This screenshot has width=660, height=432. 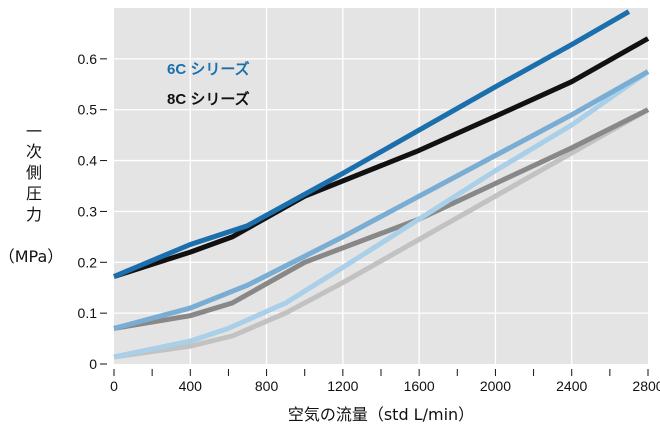 What do you see at coordinates (208, 84) in the screenshot?
I see `legend: 6C シリーズ 8C シリーズ` at bounding box center [208, 84].